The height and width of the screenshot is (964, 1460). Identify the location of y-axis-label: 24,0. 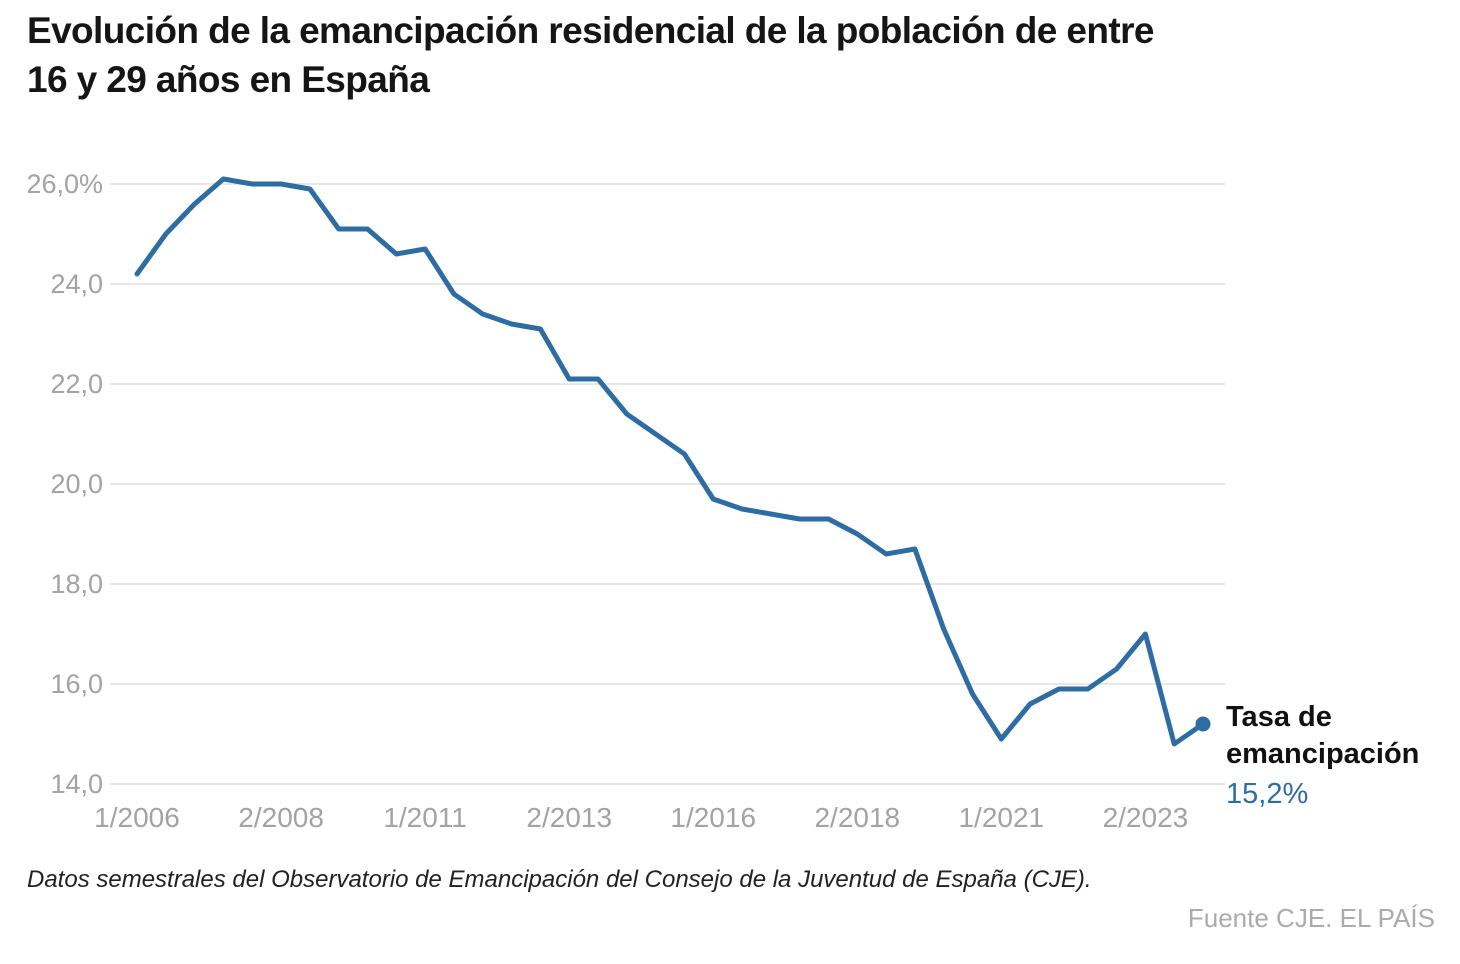
(76, 284).